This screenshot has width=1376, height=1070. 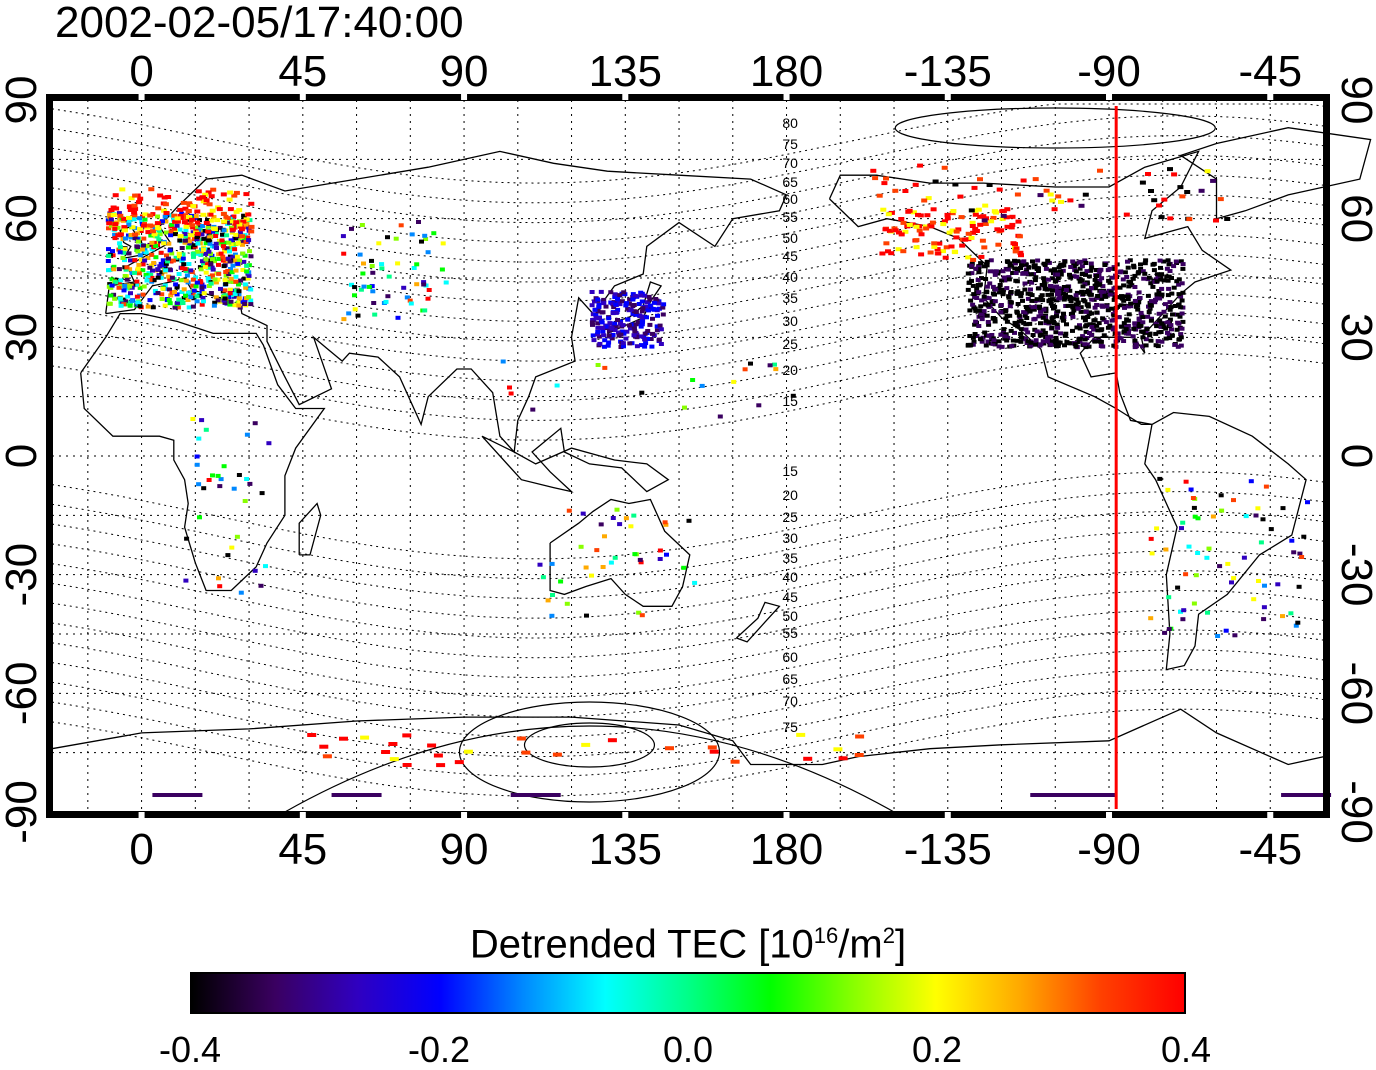 What do you see at coordinates (688, 1049) in the screenshot?
I see `colorbar-tick-label: 0.0` at bounding box center [688, 1049].